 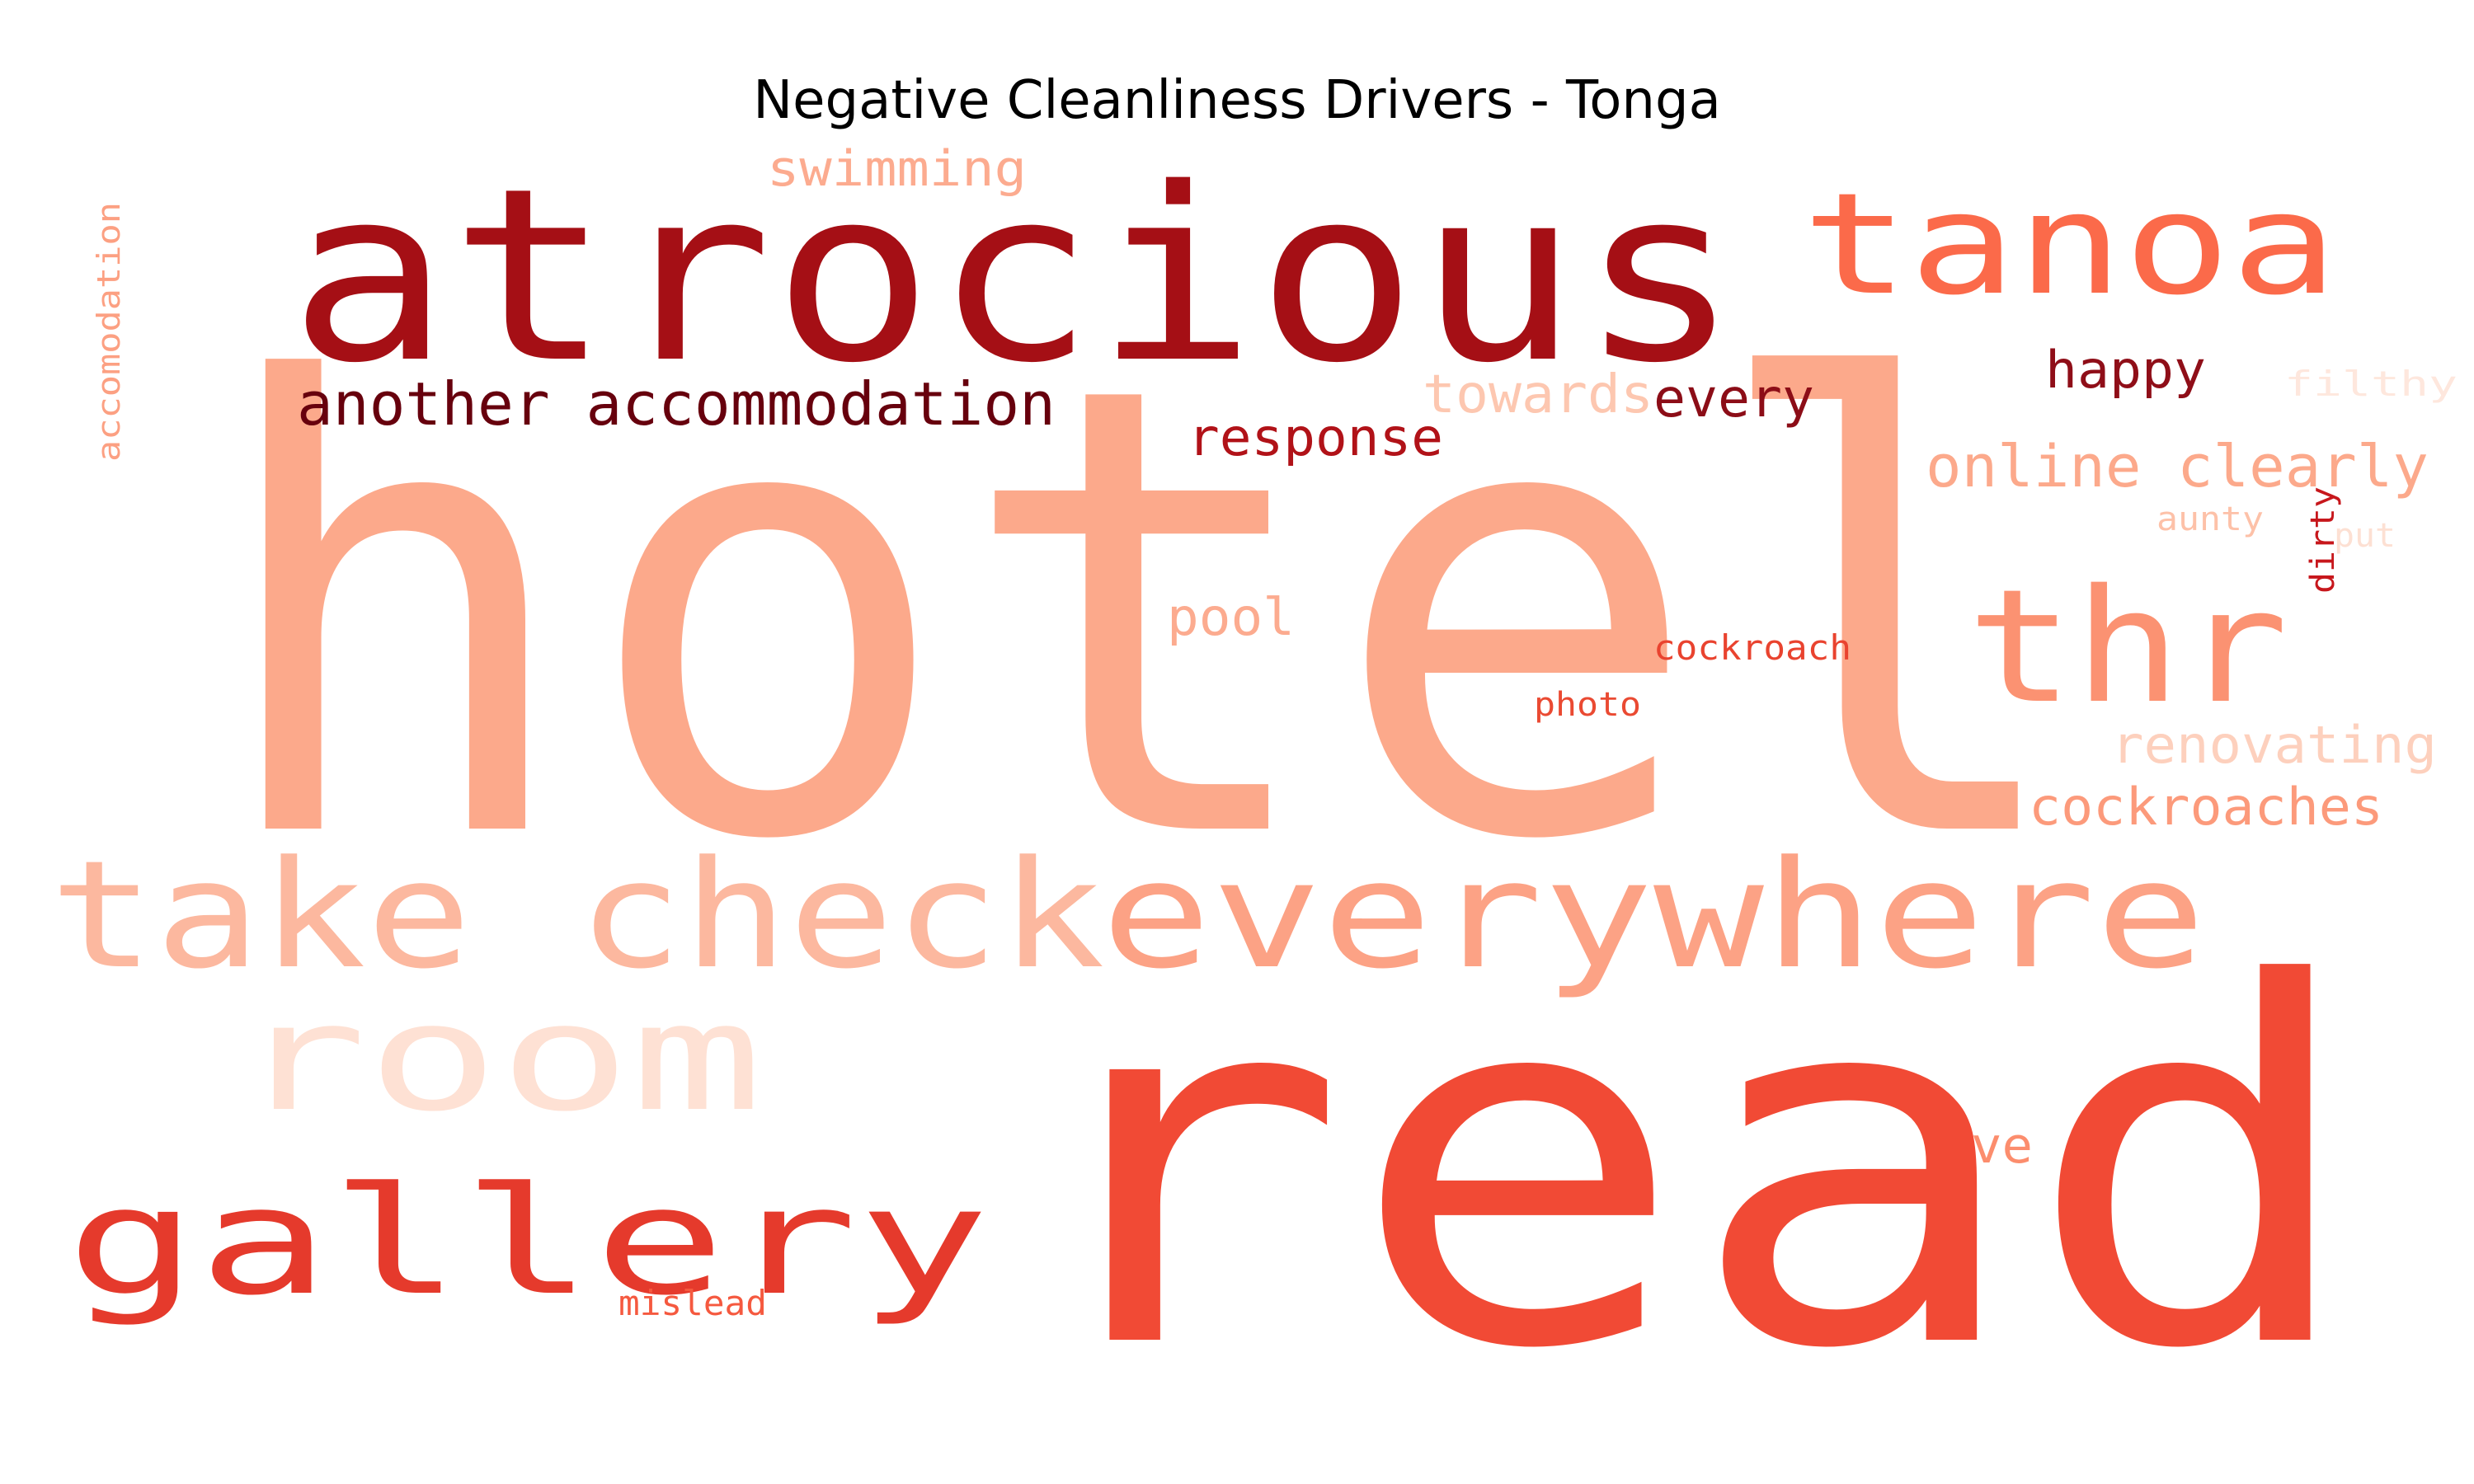 What do you see at coordinates (692, 1303) in the screenshot?
I see `word-mislead: mislead` at bounding box center [692, 1303].